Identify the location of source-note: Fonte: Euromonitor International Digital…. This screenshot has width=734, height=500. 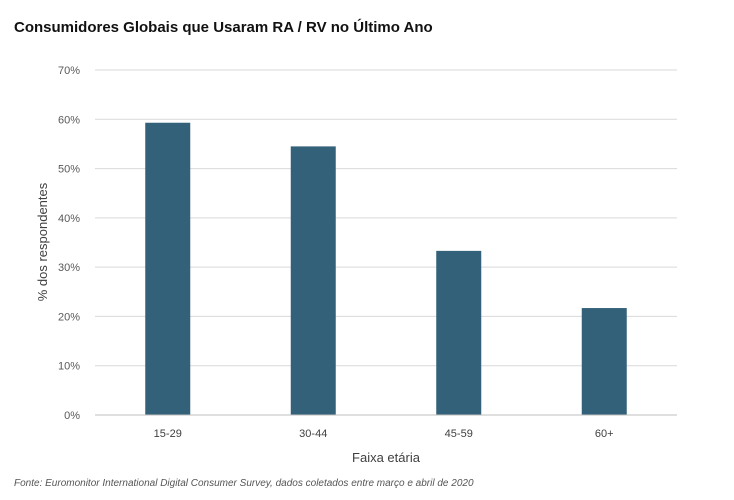
(244, 483).